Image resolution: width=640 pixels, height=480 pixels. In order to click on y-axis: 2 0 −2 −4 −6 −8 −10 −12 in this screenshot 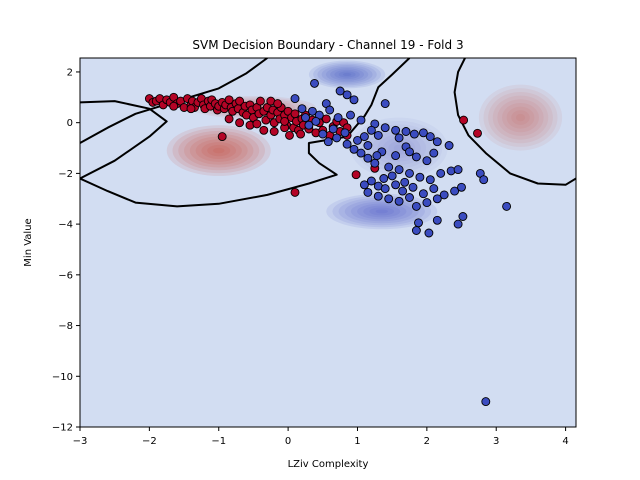, I will do `click(66, 250)`.